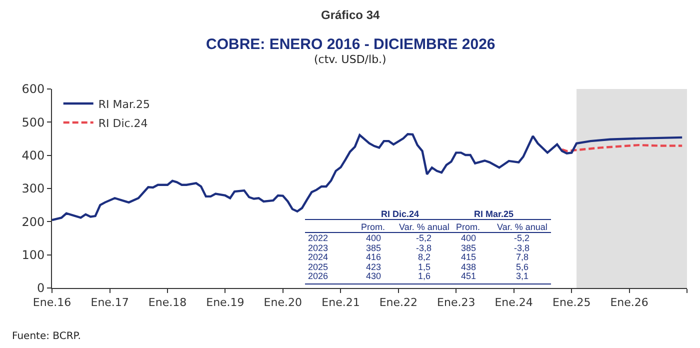  Describe the element at coordinates (513, 303) in the screenshot. I see `x-tick-label: Ene.24` at that location.